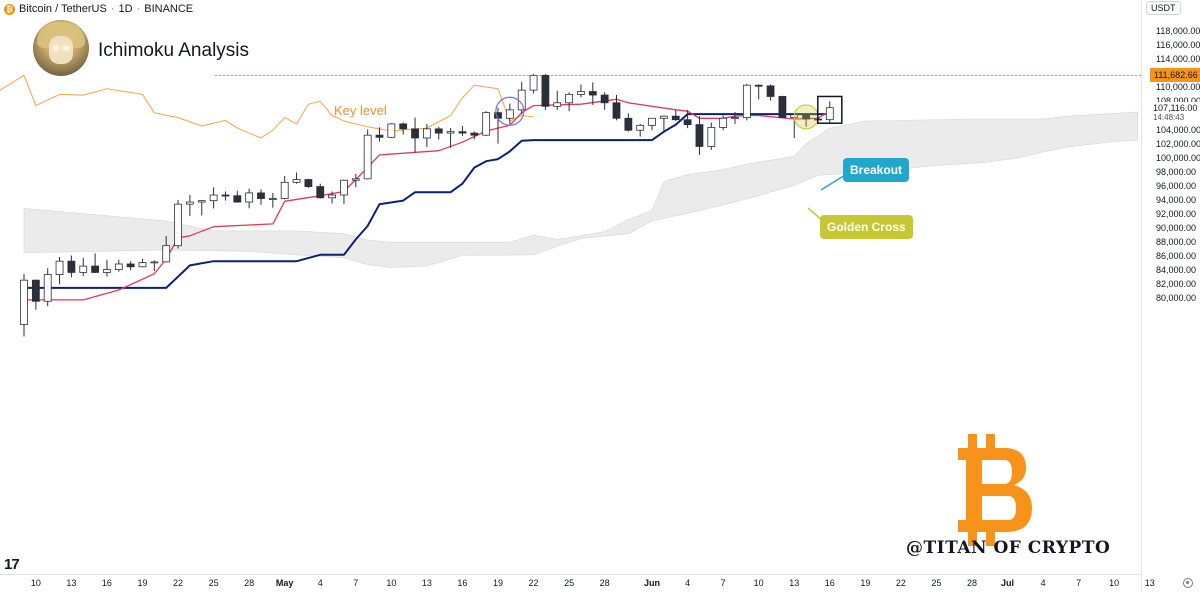  What do you see at coordinates (1176, 228) in the screenshot?
I see `price-tick: 90,000.00` at bounding box center [1176, 228].